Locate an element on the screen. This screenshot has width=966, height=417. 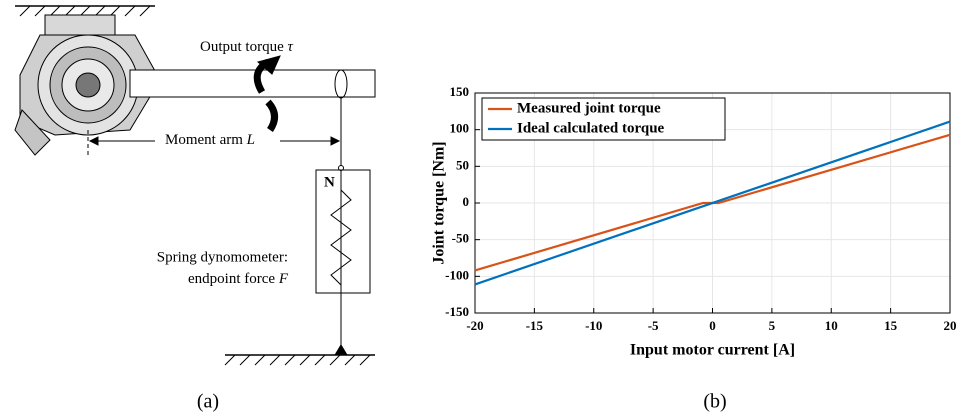
spring-line2-text: endpoint force is located at coordinates (231, 279).